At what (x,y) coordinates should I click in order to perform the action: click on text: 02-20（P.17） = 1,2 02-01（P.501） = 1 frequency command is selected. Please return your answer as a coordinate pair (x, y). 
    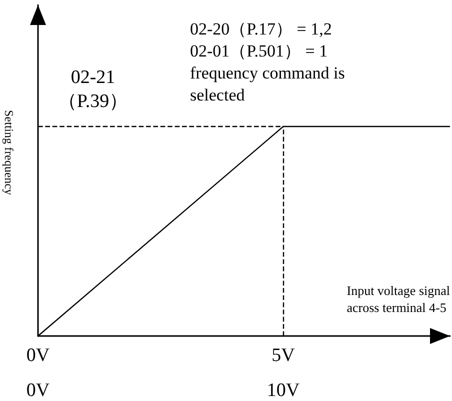
    Looking at the image, I should click on (267, 62).